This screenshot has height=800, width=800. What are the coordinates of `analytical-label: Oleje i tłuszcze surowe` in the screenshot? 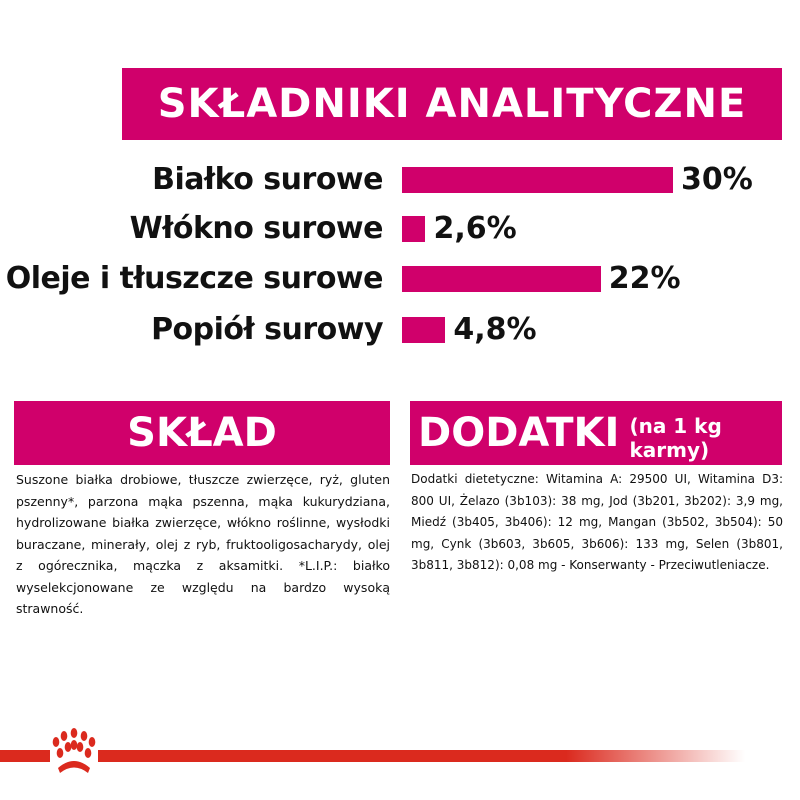 It's located at (194, 278).